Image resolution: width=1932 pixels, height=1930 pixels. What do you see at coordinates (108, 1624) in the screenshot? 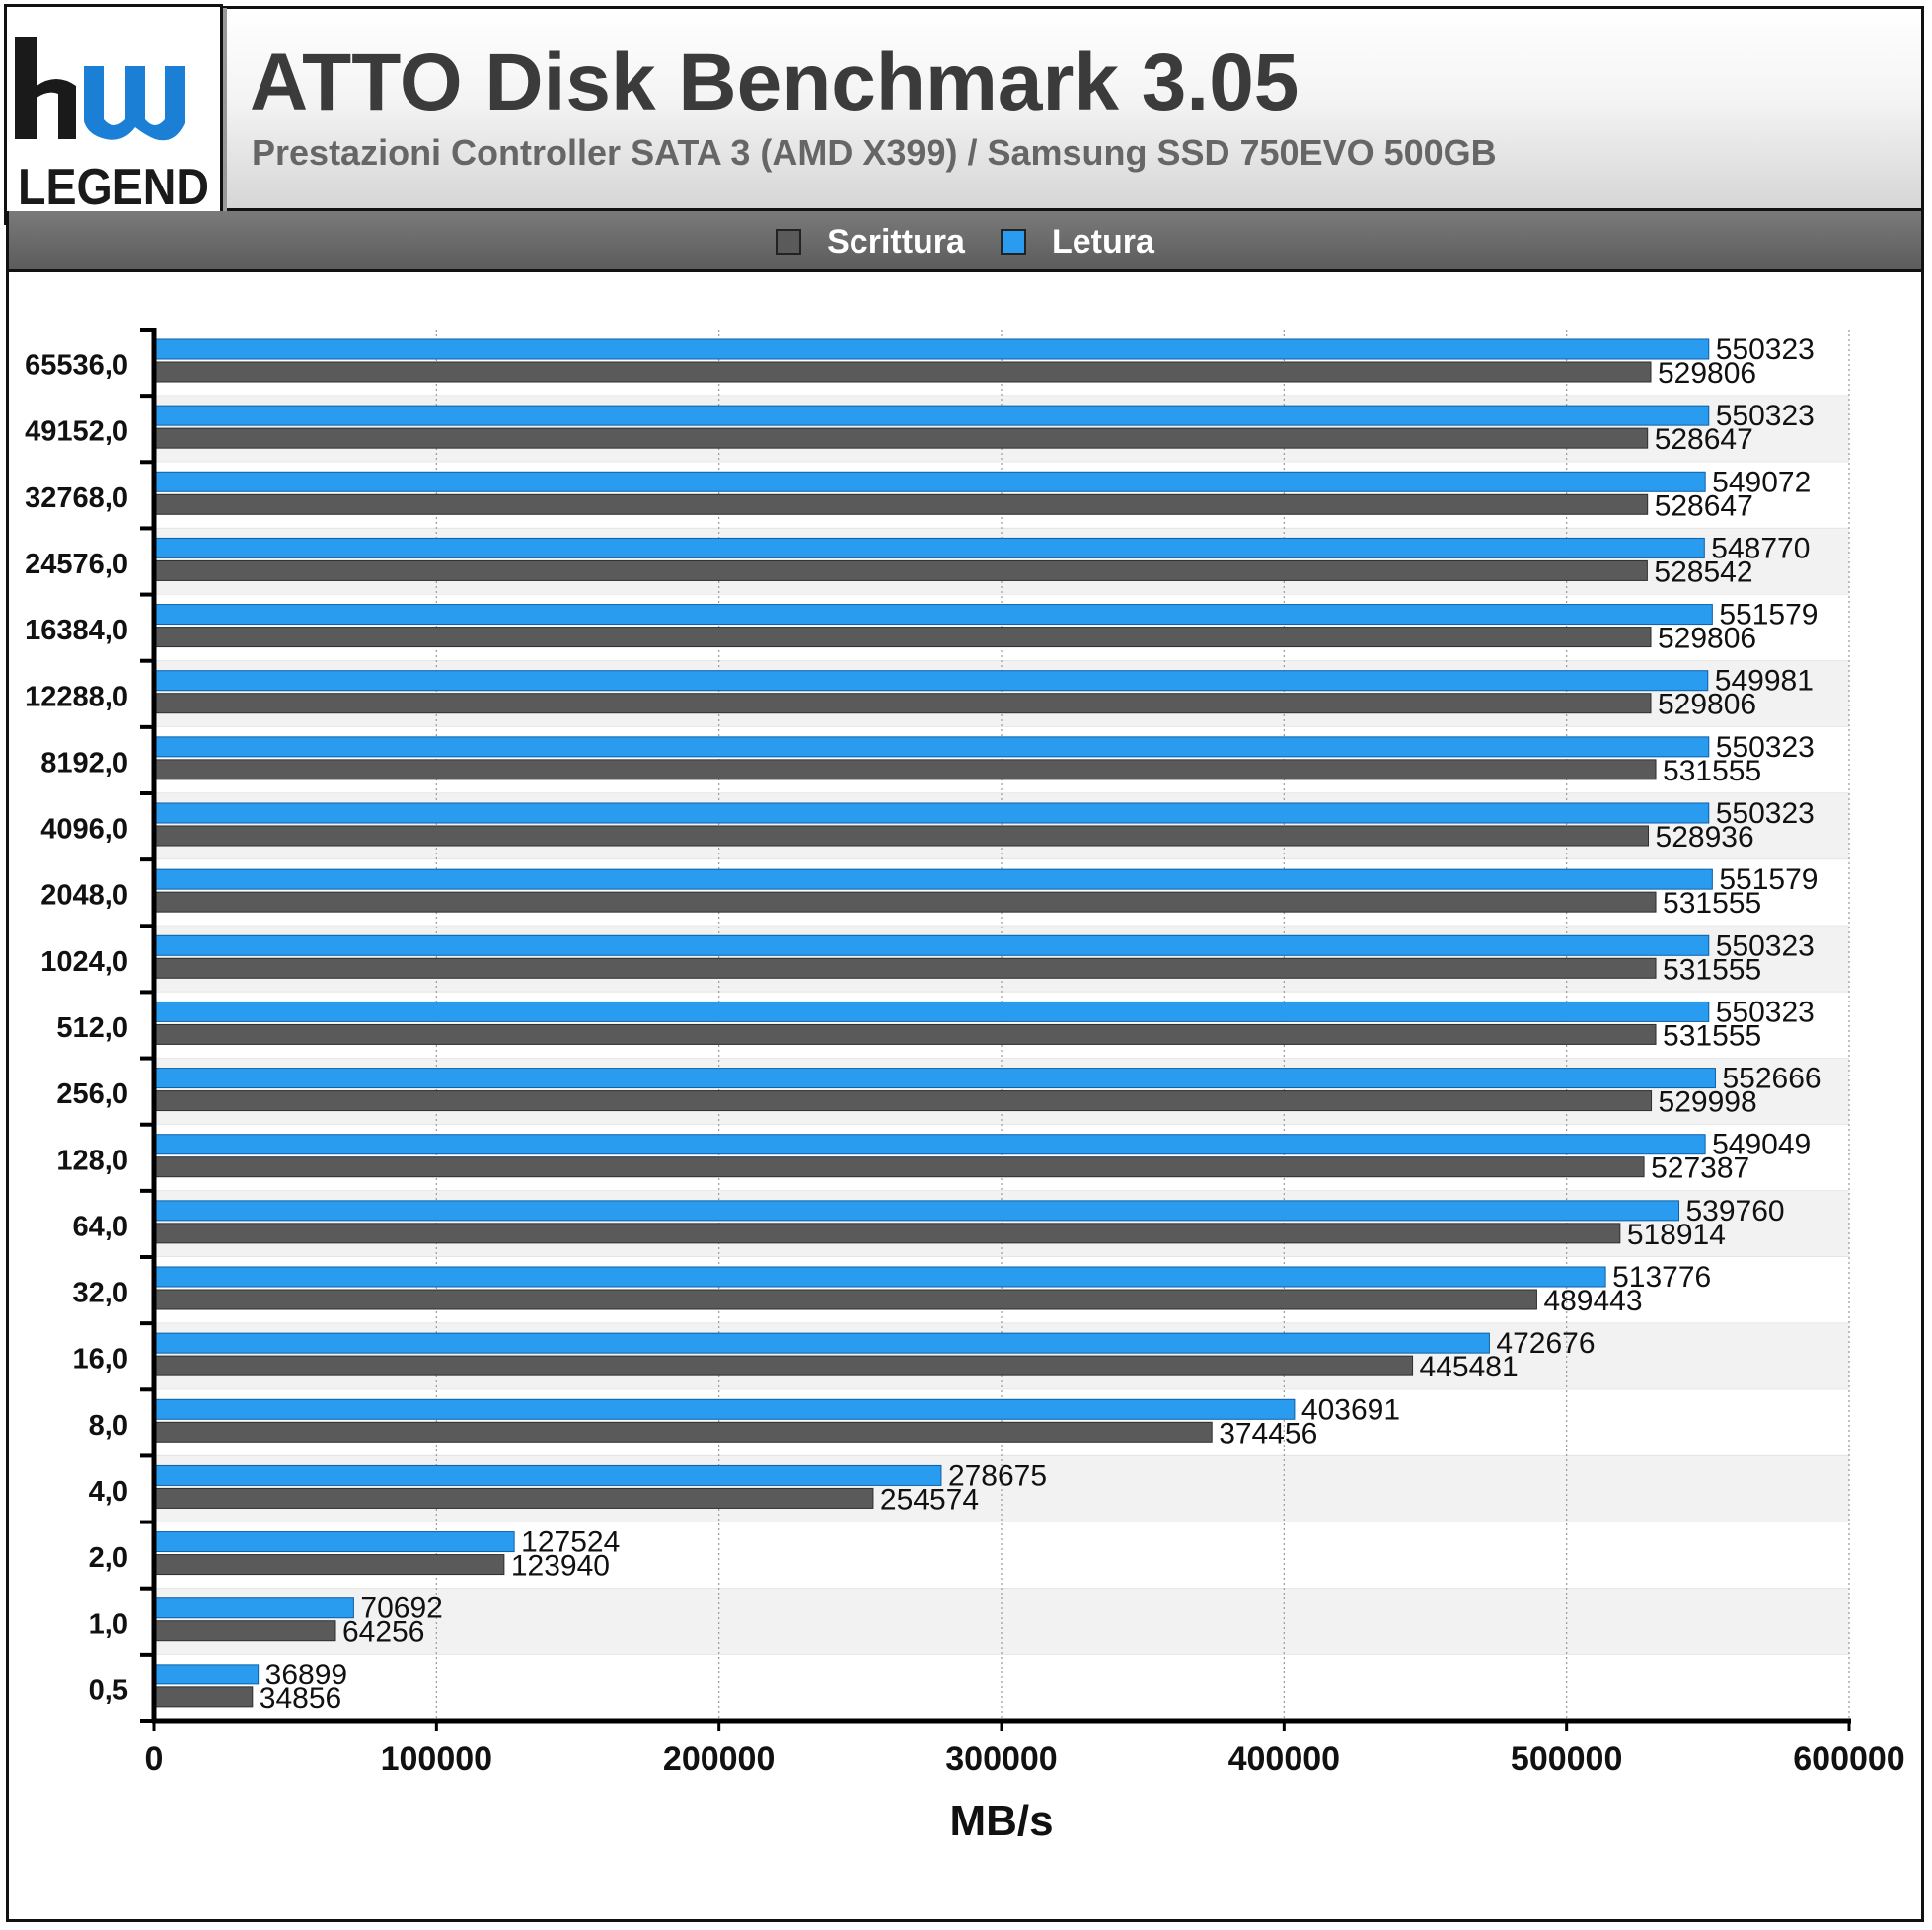
I see `y-tick-label: 1,0` at bounding box center [108, 1624].